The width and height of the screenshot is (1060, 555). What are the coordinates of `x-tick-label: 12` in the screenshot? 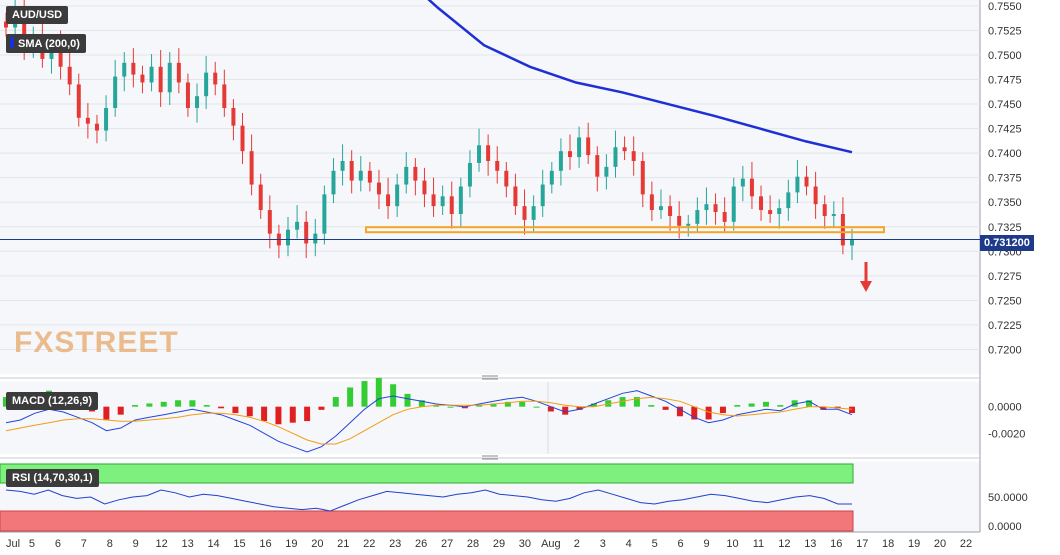 It's located at (162, 544).